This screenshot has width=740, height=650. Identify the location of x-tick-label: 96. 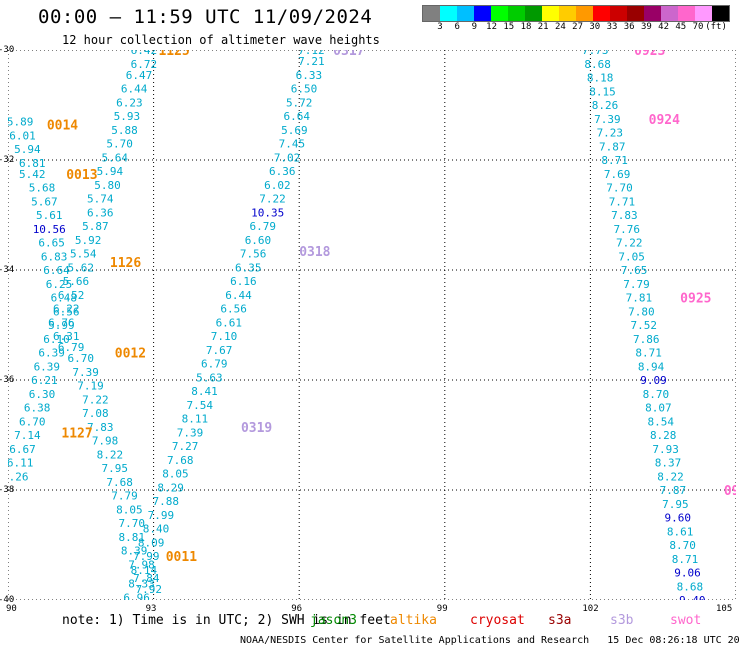
(297, 609).